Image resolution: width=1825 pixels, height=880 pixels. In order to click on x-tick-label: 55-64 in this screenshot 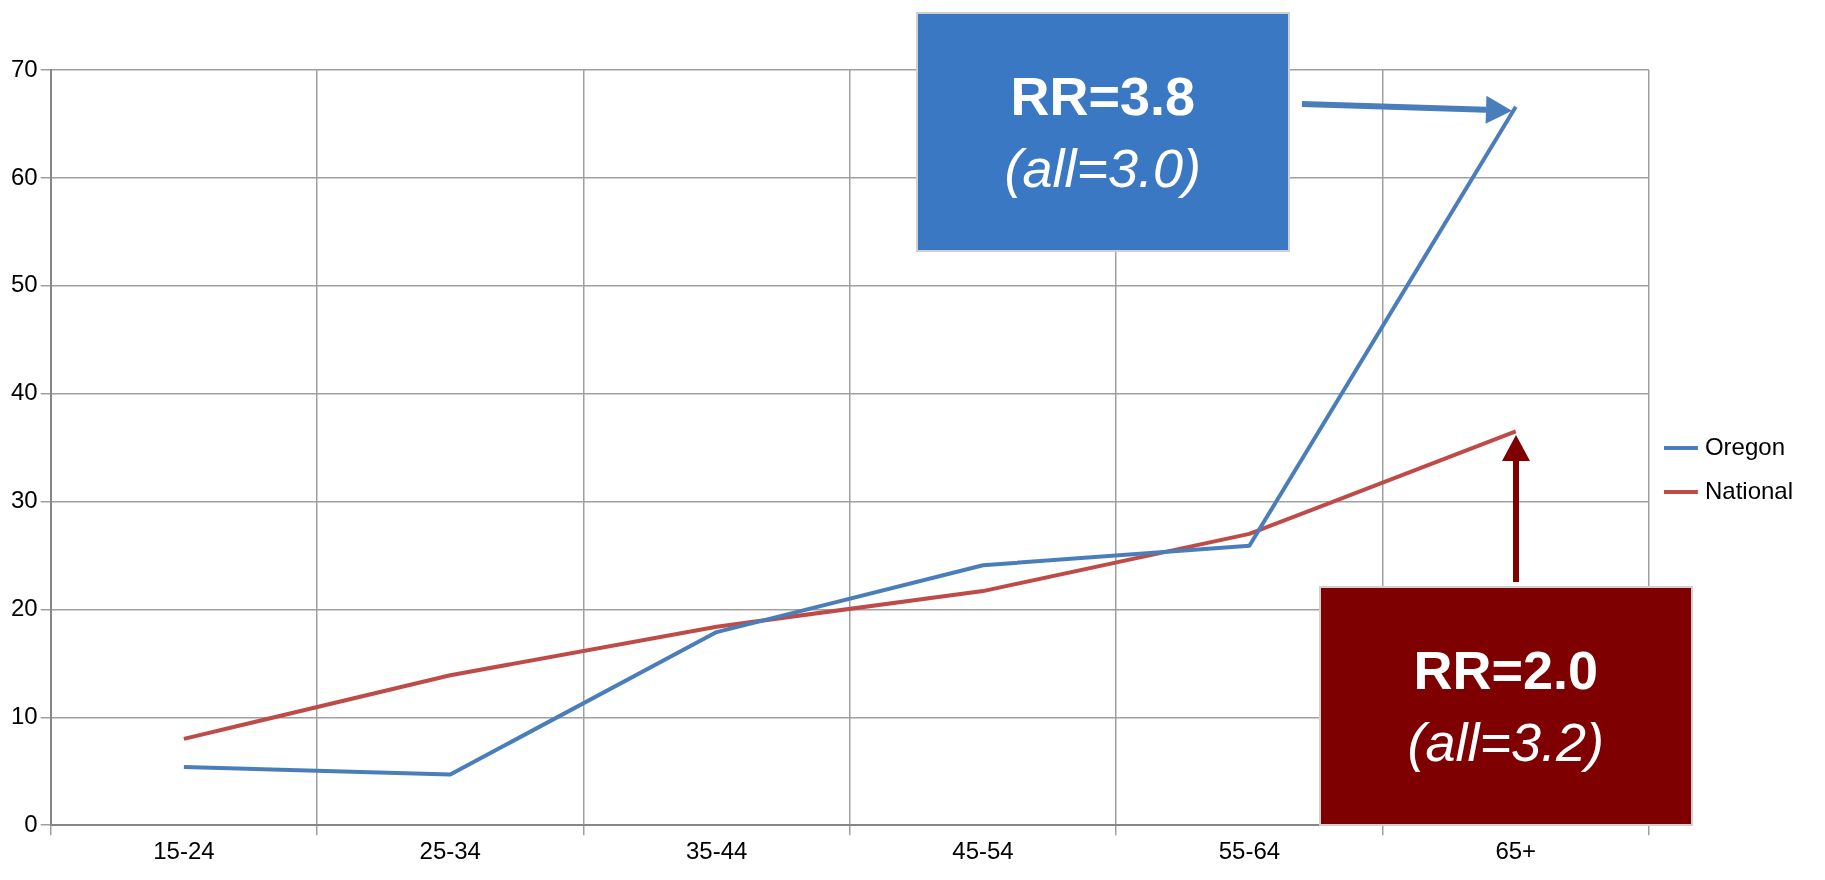, I will do `click(1249, 851)`.